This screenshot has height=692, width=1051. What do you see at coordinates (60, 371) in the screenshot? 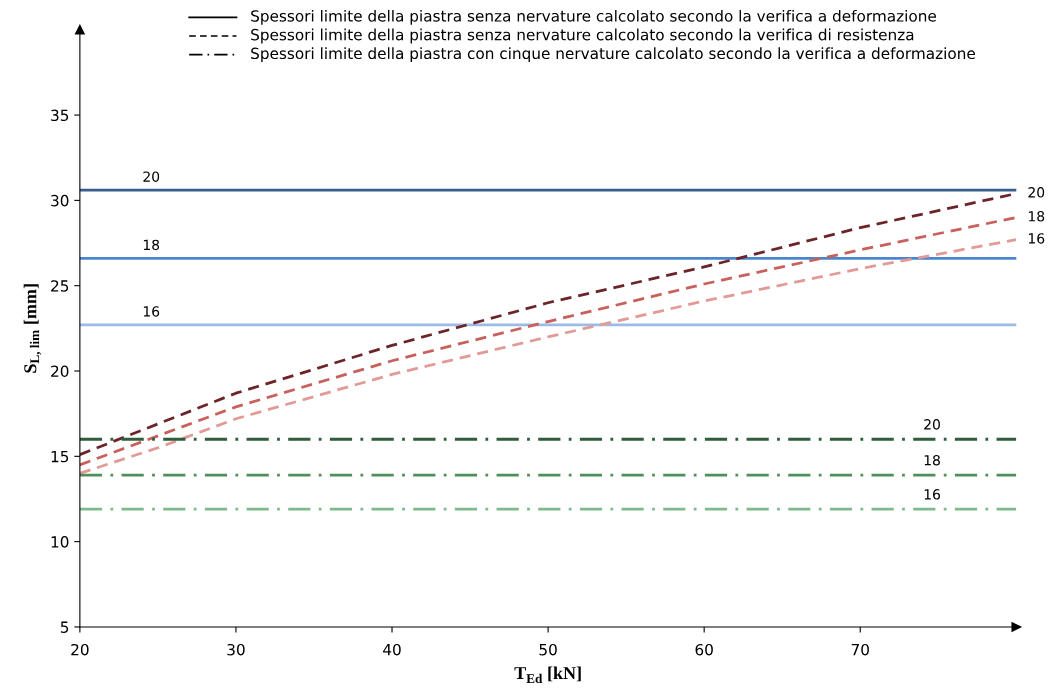
I see `y-tick-label: 20` at bounding box center [60, 371].